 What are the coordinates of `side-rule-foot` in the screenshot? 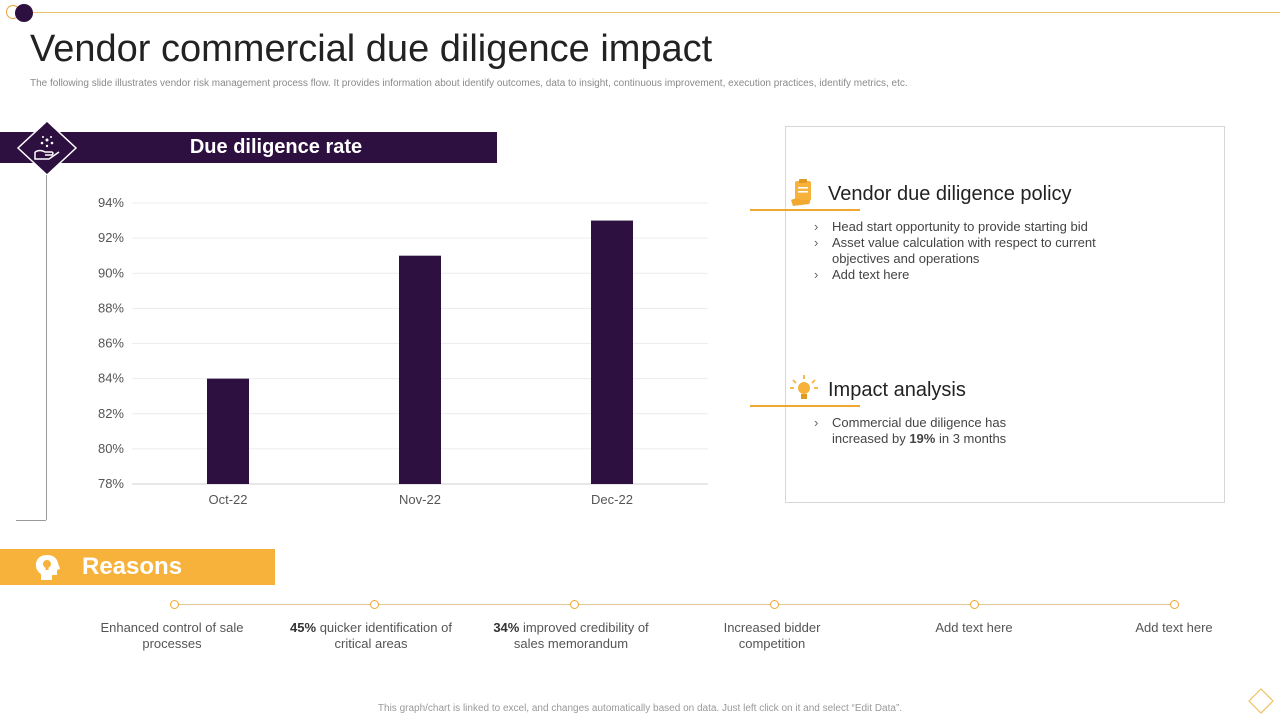 It's located at (31, 520).